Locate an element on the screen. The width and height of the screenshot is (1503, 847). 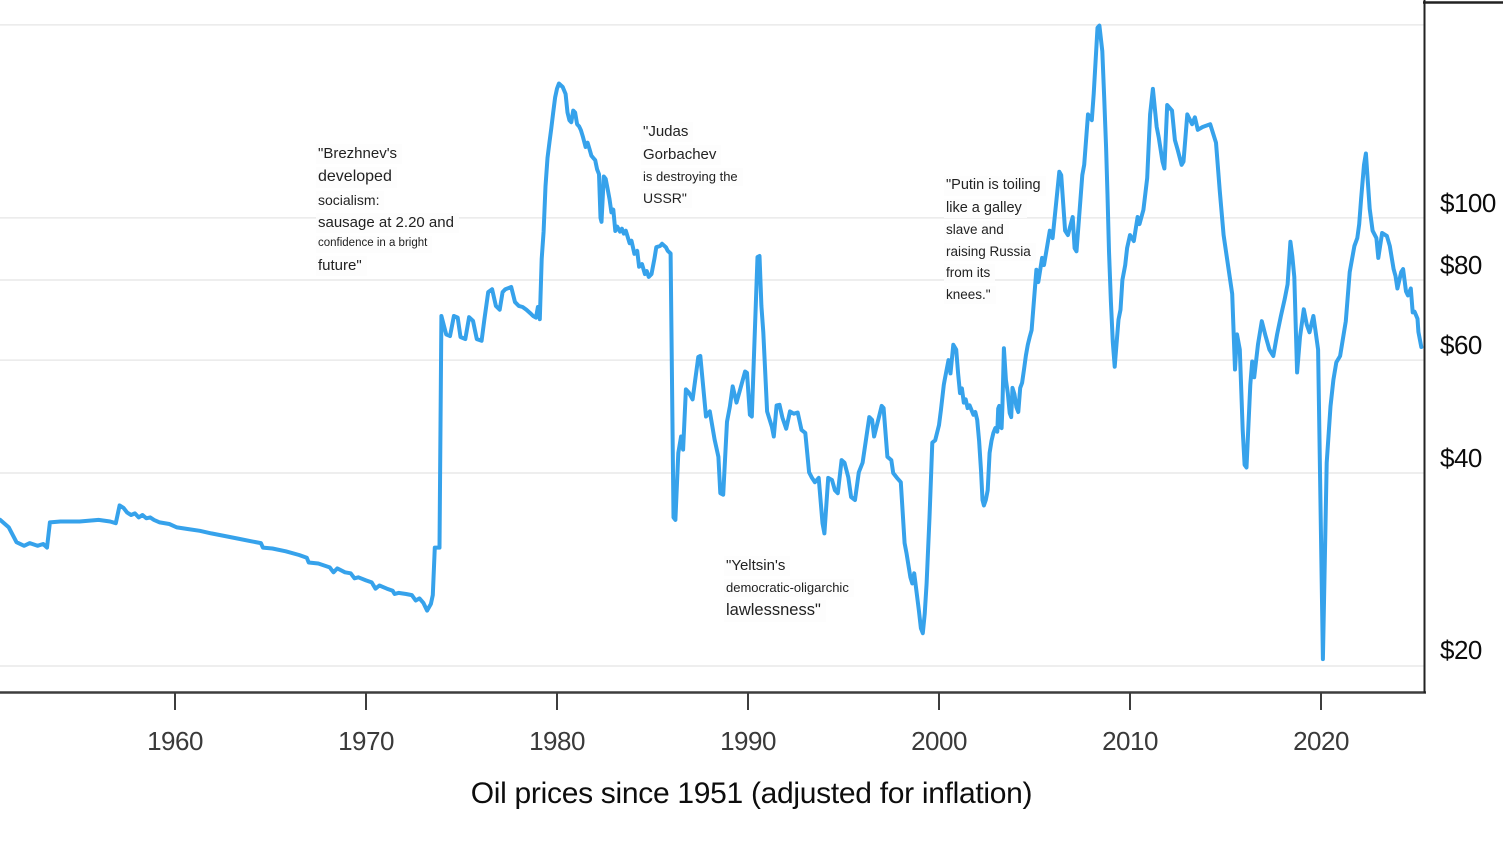
annotation-line: "Yeltsin's is located at coordinates (757, 566).